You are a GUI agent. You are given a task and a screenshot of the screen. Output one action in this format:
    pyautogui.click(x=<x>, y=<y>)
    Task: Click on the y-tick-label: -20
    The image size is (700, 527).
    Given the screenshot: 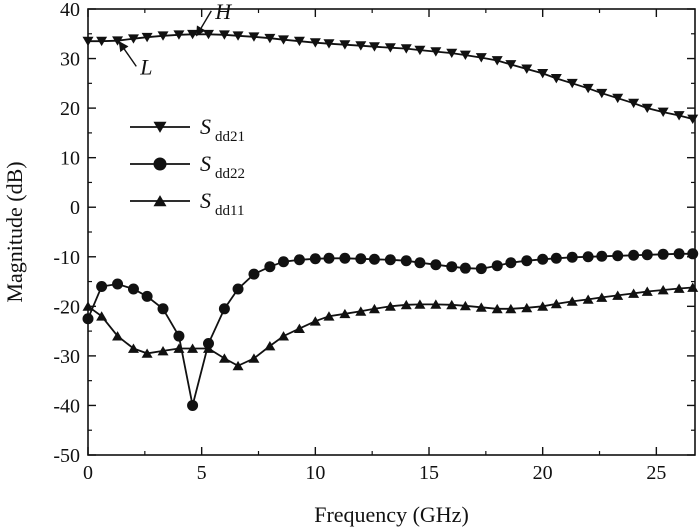 What is the action you would take?
    pyautogui.click(x=66, y=307)
    